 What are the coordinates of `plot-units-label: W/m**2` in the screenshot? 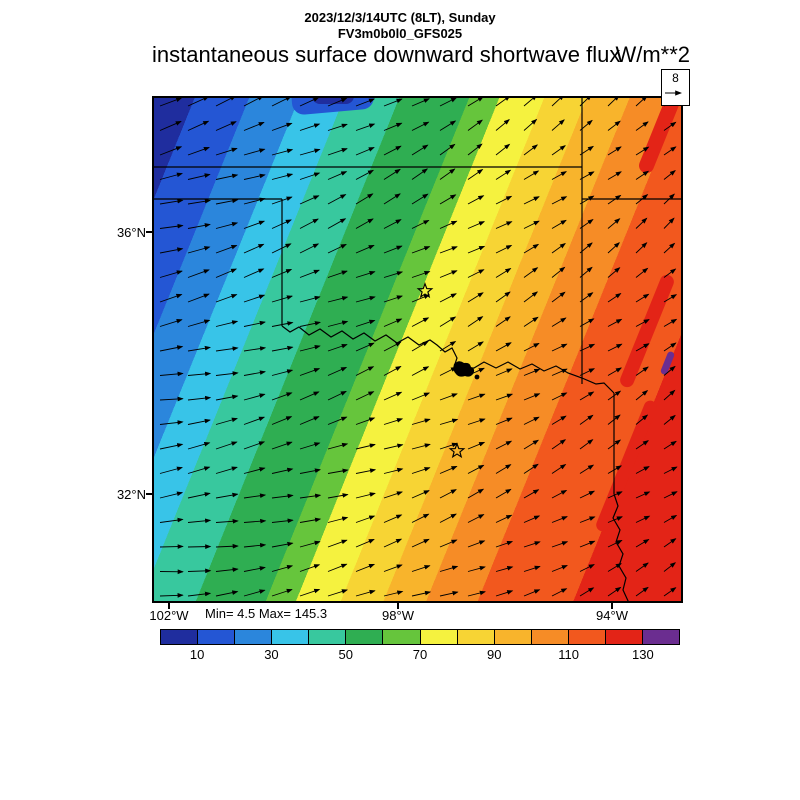 It's located at (652, 54).